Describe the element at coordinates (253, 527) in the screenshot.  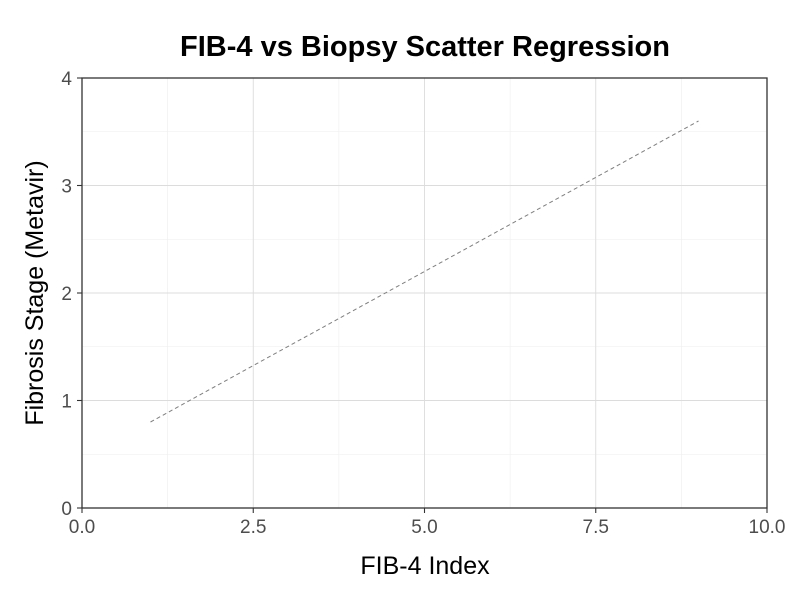
I see `x-tick-label: 2.5` at that location.